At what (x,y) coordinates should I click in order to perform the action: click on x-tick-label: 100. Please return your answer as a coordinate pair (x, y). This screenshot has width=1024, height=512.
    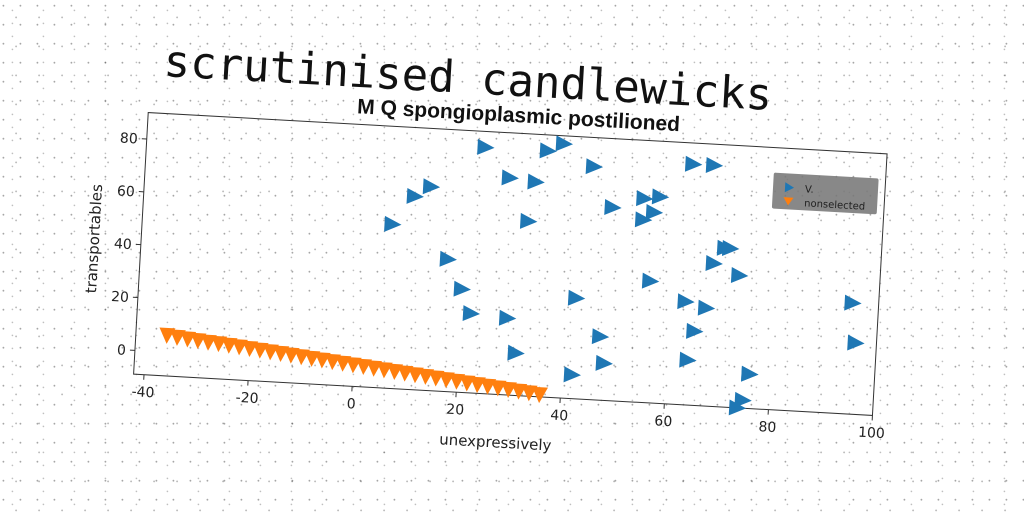
    Looking at the image, I should click on (872, 433).